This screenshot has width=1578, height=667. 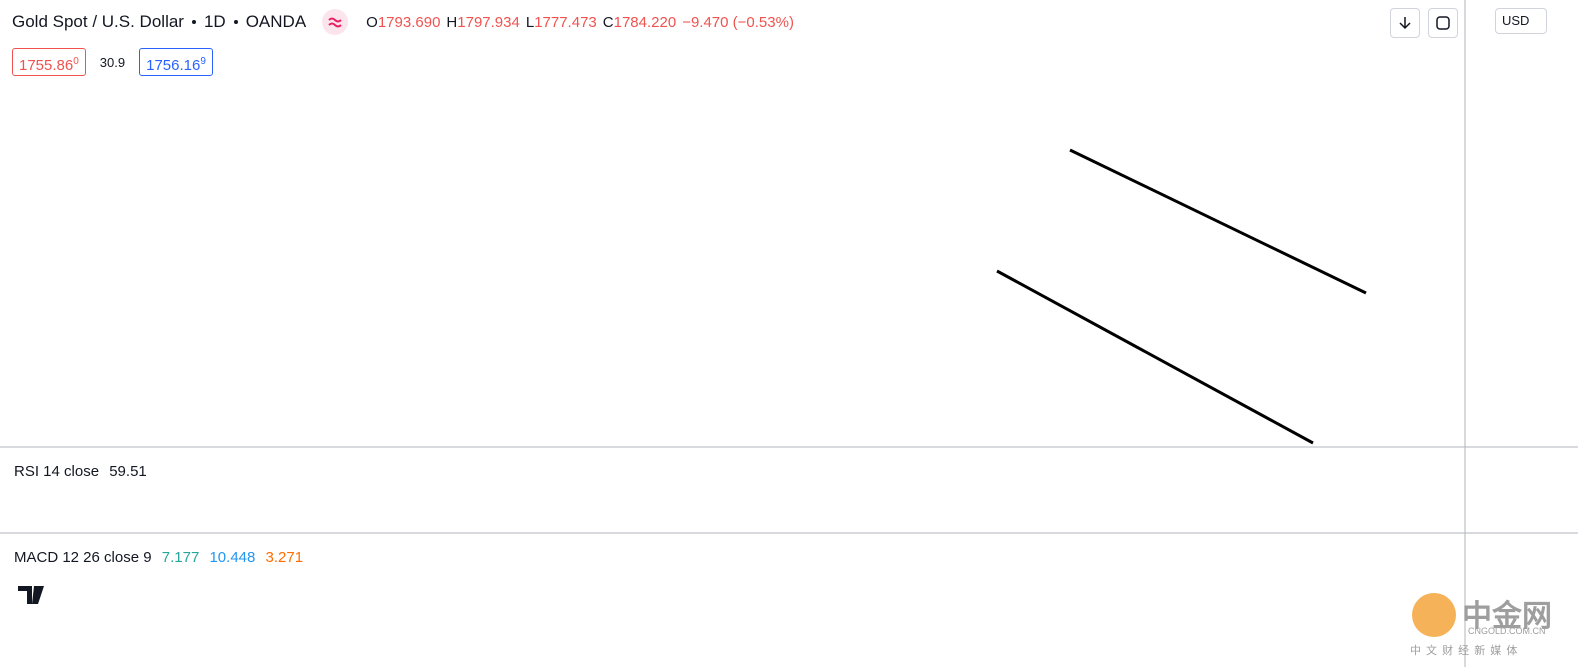 What do you see at coordinates (488, 22) in the screenshot?
I see `ohlc-value: 1797.934` at bounding box center [488, 22].